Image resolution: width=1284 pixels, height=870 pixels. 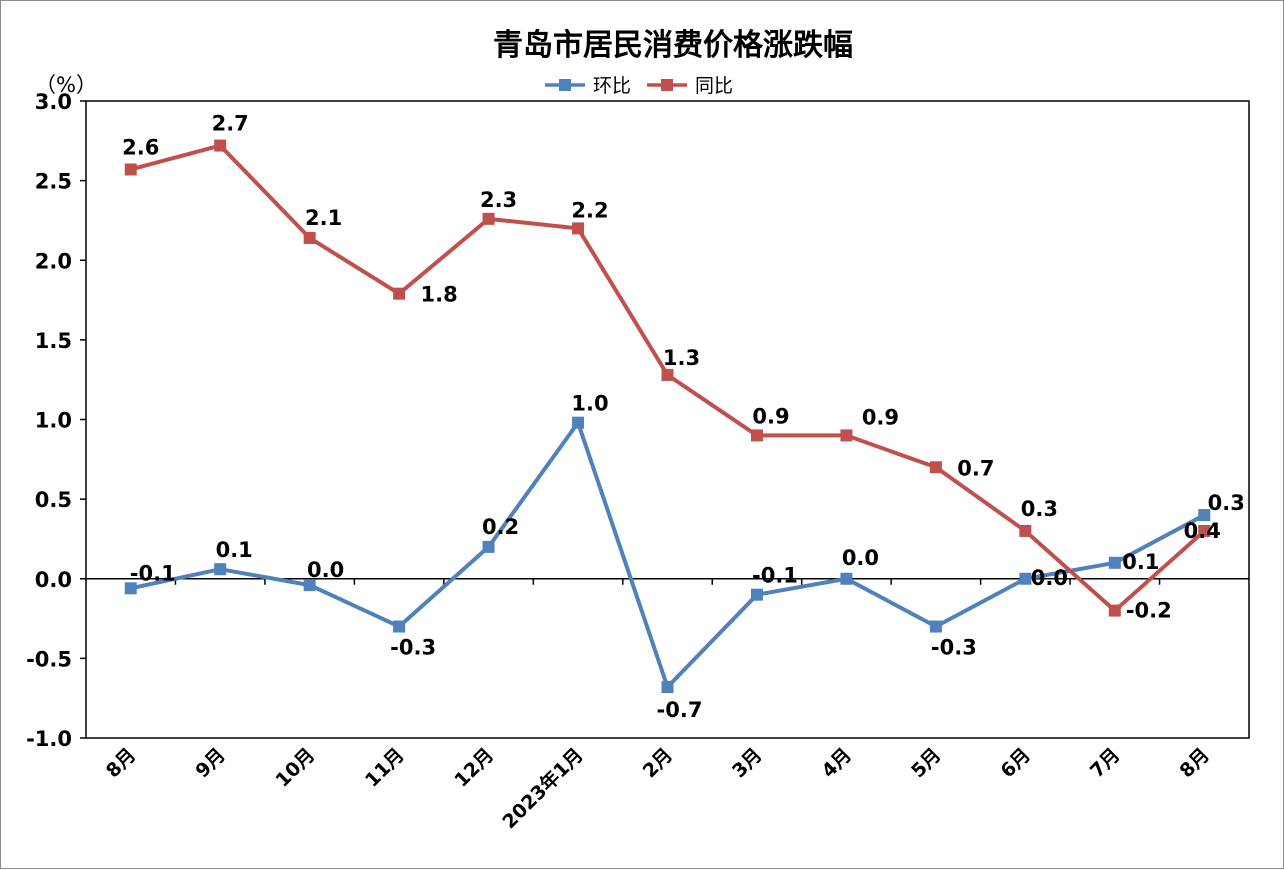 What do you see at coordinates (49, 739) in the screenshot?
I see `y-tick-label: -1.0` at bounding box center [49, 739].